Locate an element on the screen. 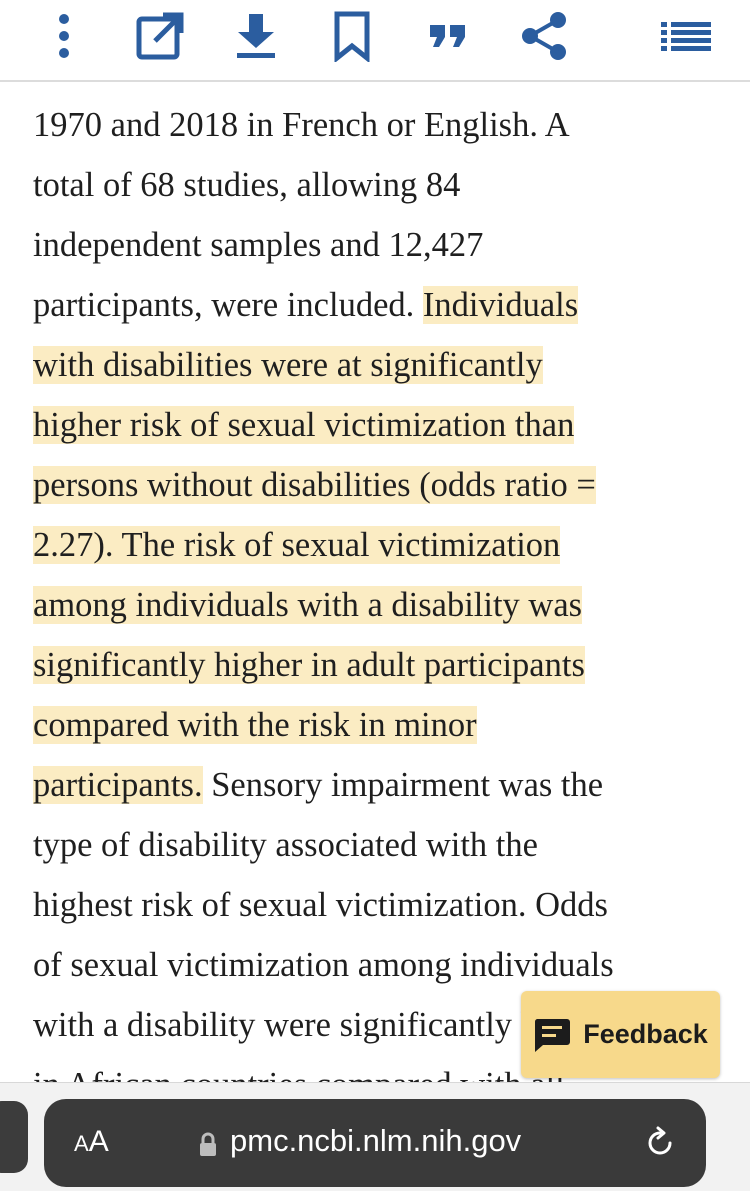  text-line: 2.27). The risk of sexual victimization is located at coordinates (378, 545).